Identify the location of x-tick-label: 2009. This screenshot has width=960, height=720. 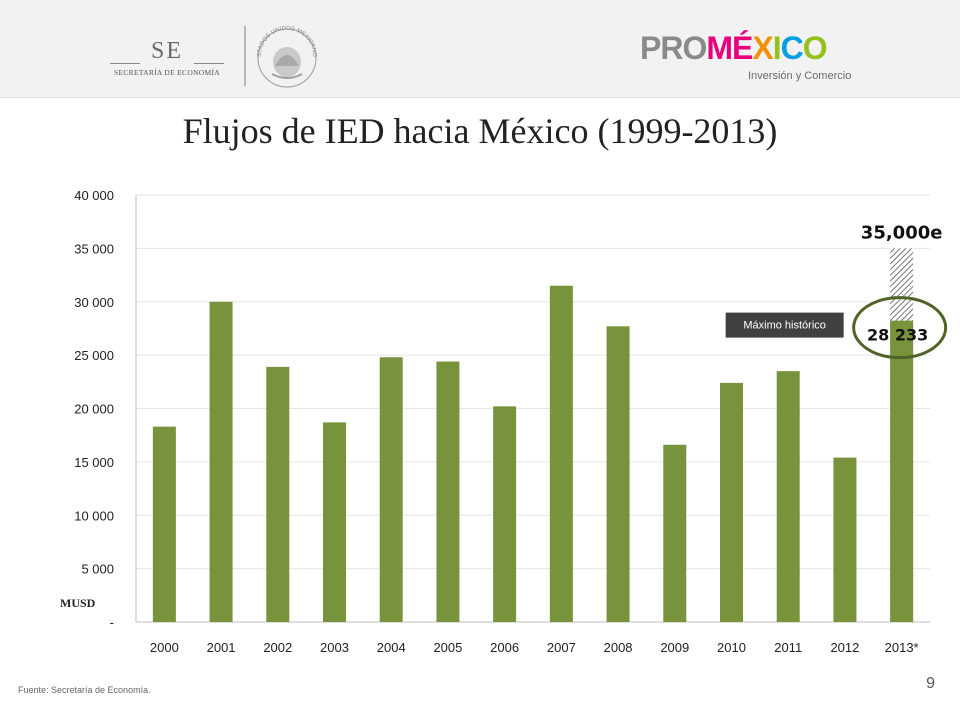
(674, 647).